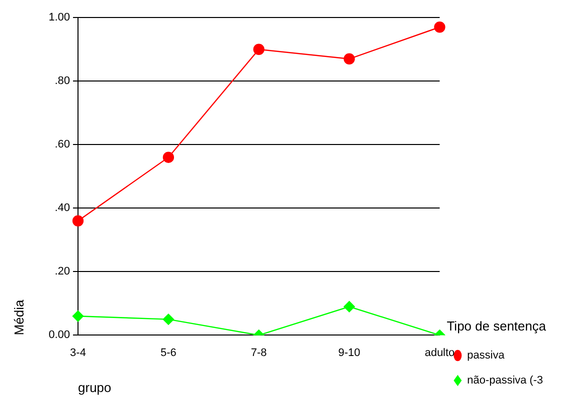 The width and height of the screenshot is (565, 408). What do you see at coordinates (258, 352) in the screenshot?
I see `x-tick-label: 7-8` at bounding box center [258, 352].